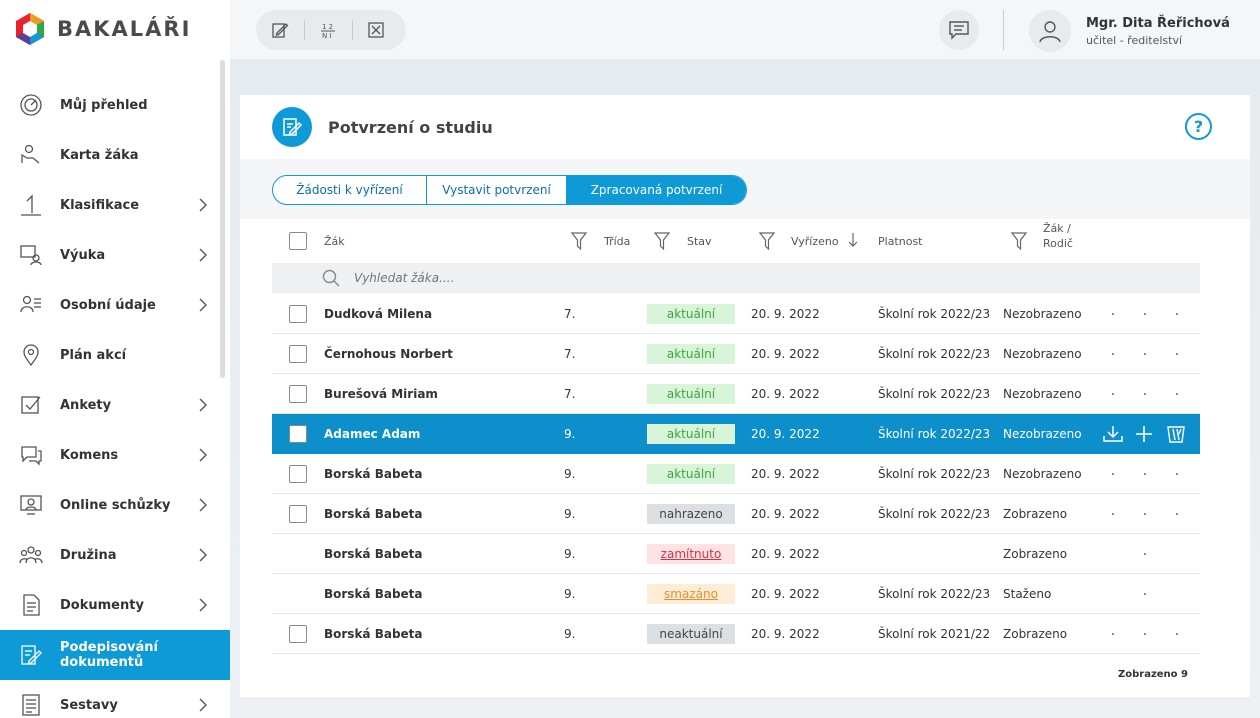  What do you see at coordinates (115, 255) in the screenshot?
I see `sidebar-item-teaching: Výuka` at bounding box center [115, 255].